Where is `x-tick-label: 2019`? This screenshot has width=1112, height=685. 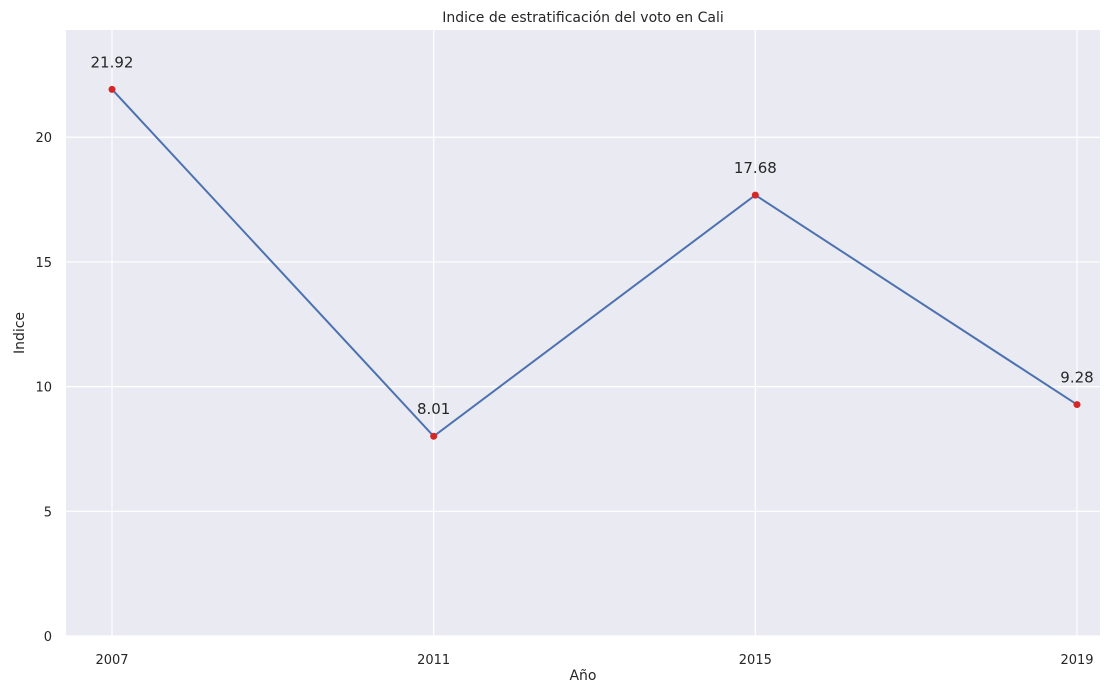 x-tick-label: 2019 is located at coordinates (1076, 660).